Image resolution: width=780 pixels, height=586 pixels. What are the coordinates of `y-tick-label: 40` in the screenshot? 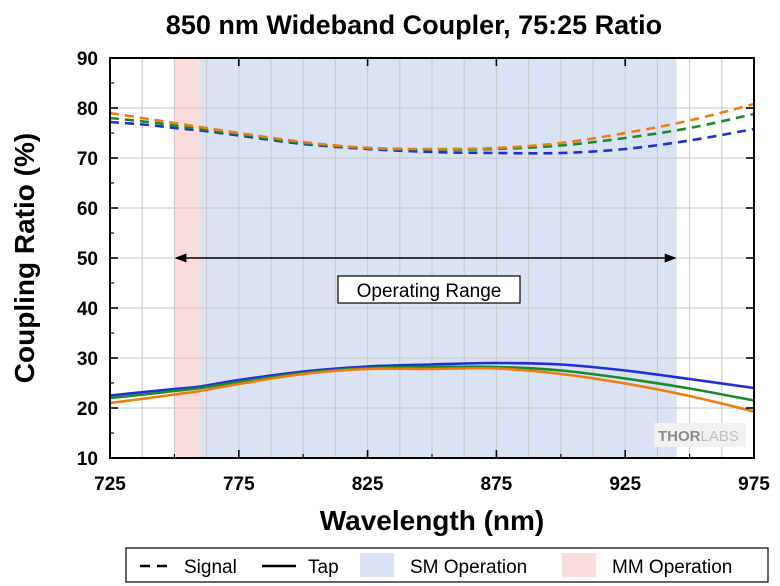 It's located at (87, 309).